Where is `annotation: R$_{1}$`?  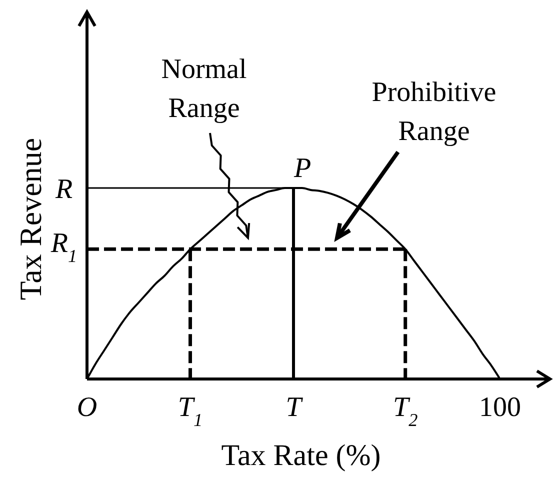 annotation: R$_{1}$ is located at coordinates (64, 247).